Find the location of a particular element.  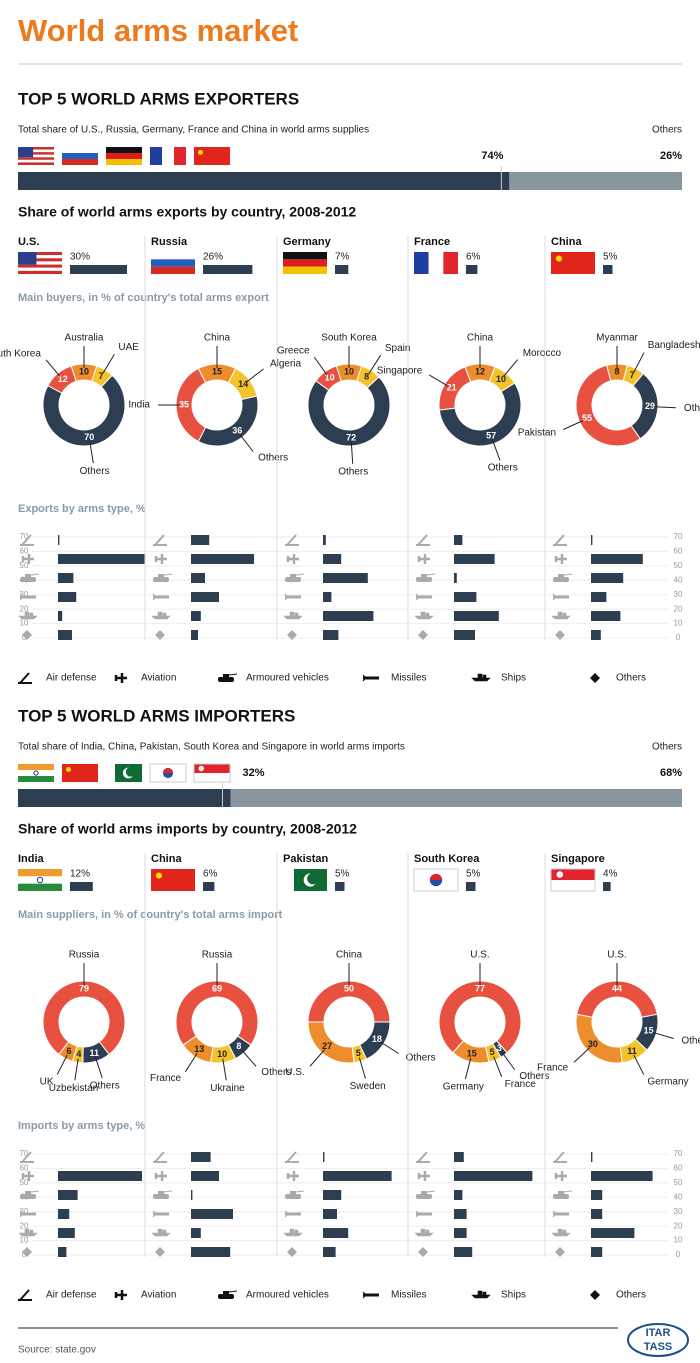

arms-title: Exports by arms type, % is located at coordinates (82, 509).